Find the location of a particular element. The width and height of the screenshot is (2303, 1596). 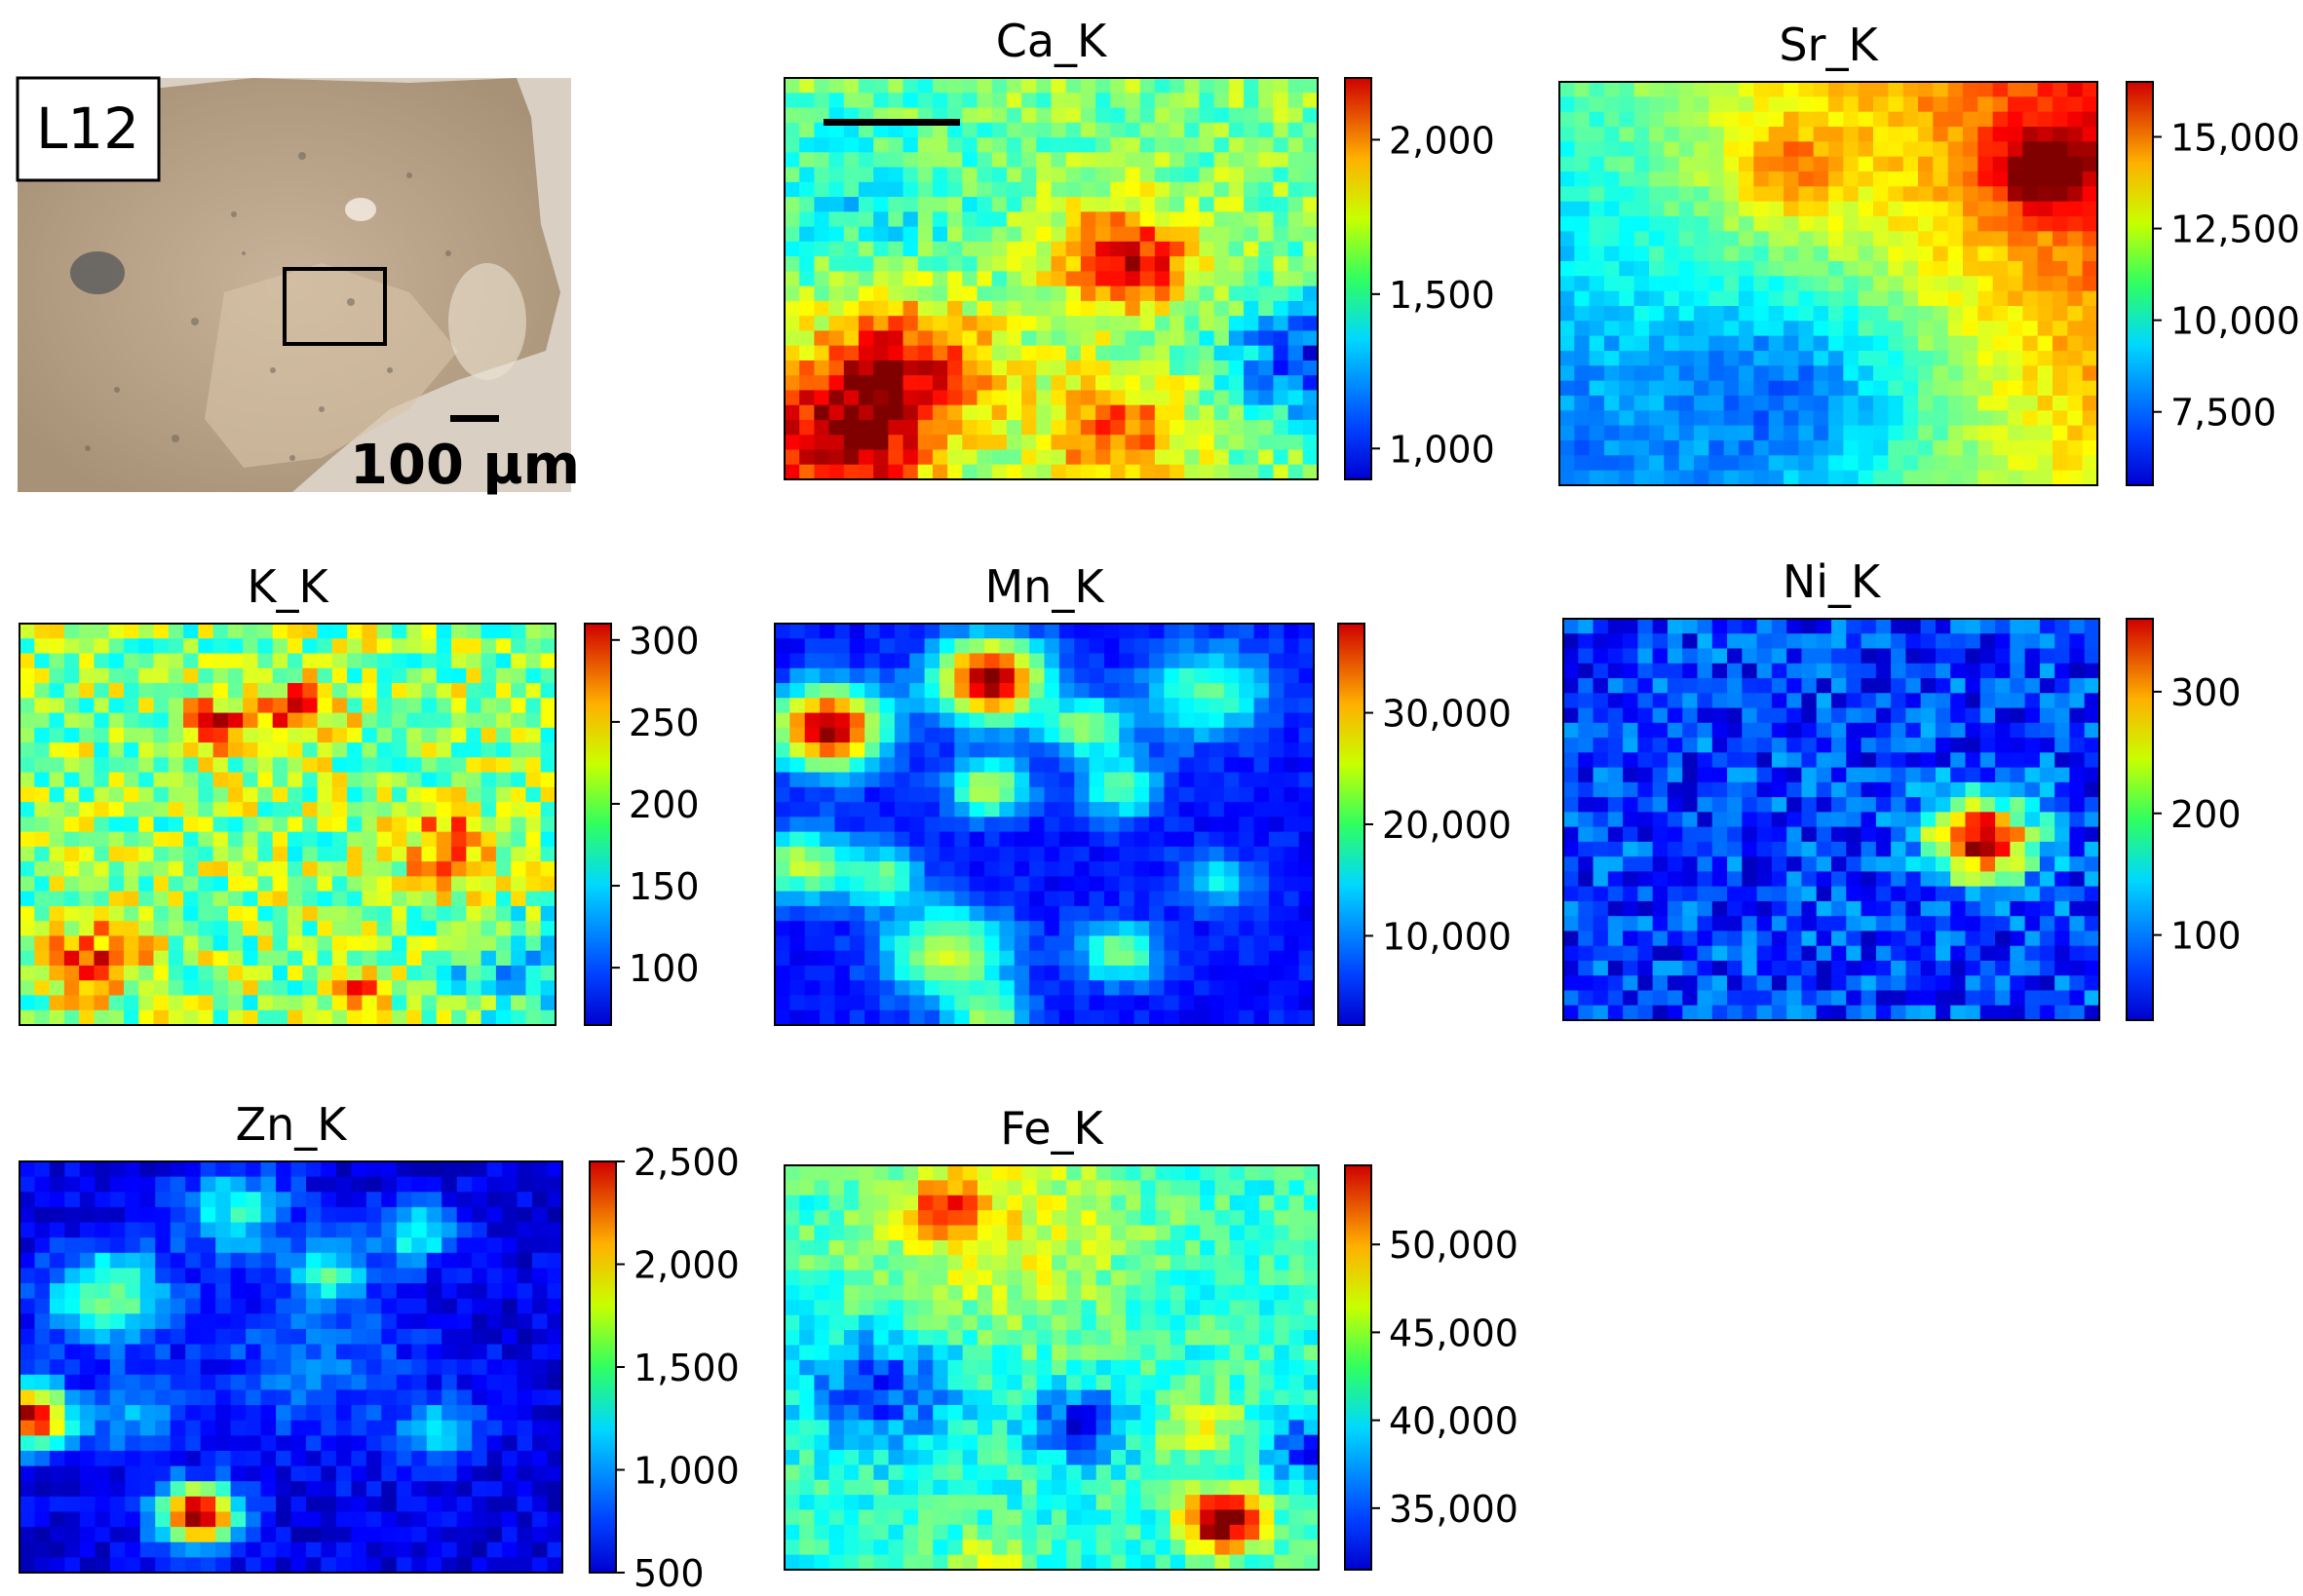

sample-label-box is located at coordinates (89, 129).